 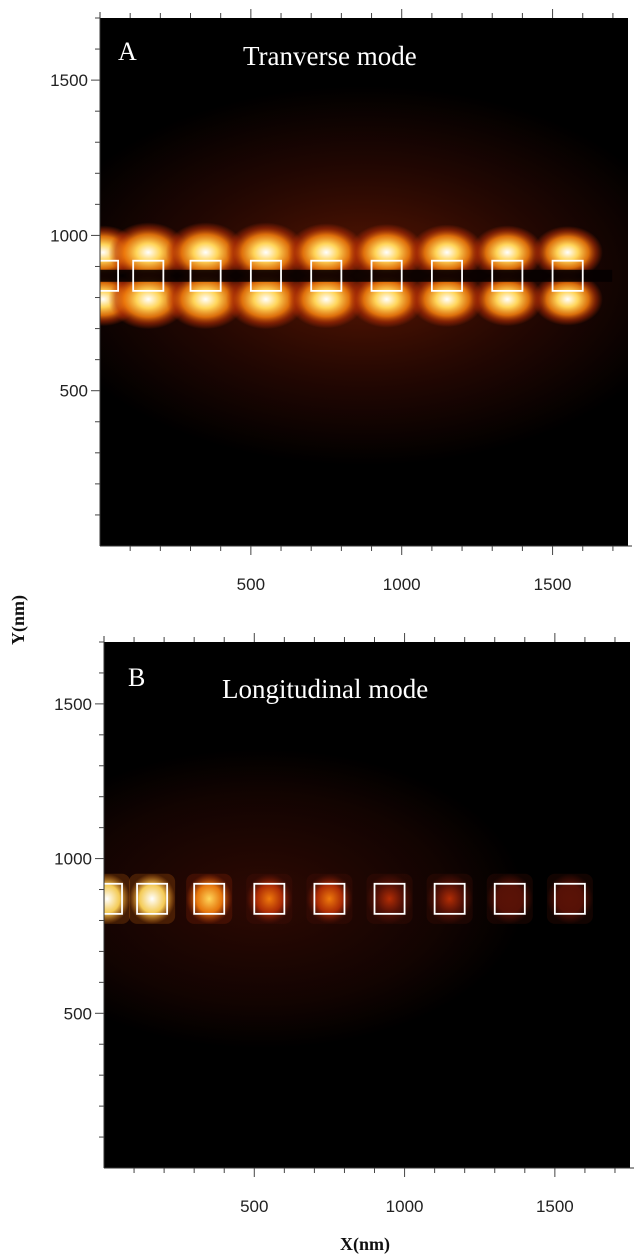 What do you see at coordinates (136, 677) in the screenshot?
I see `panel-b-letter: B` at bounding box center [136, 677].